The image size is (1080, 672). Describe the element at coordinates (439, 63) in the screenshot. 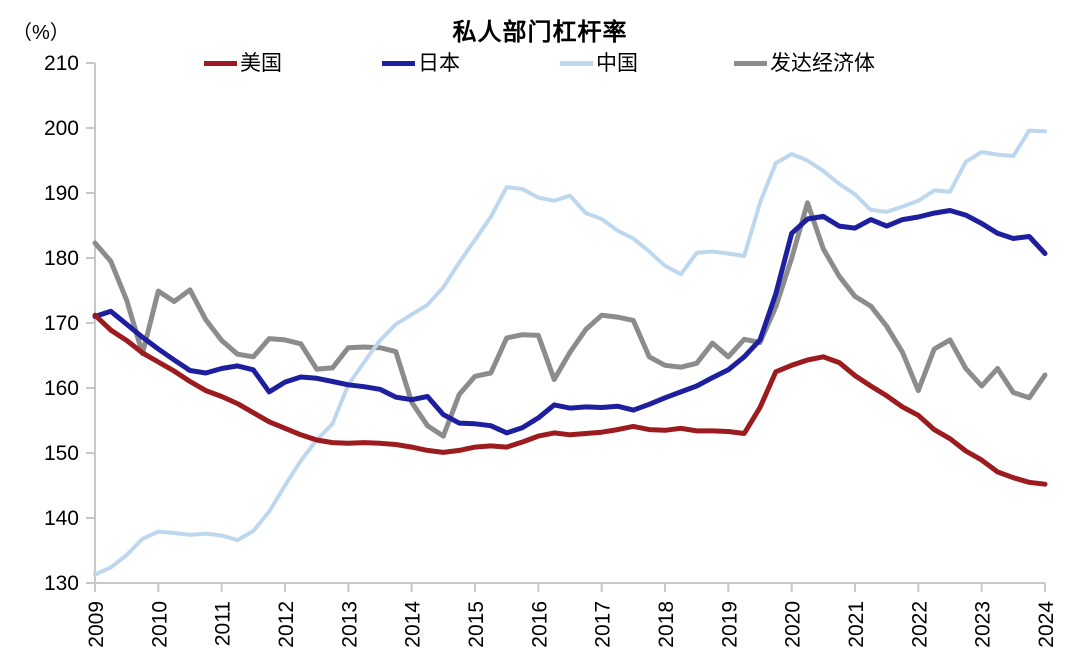

I see `legend-label: 日本` at that location.